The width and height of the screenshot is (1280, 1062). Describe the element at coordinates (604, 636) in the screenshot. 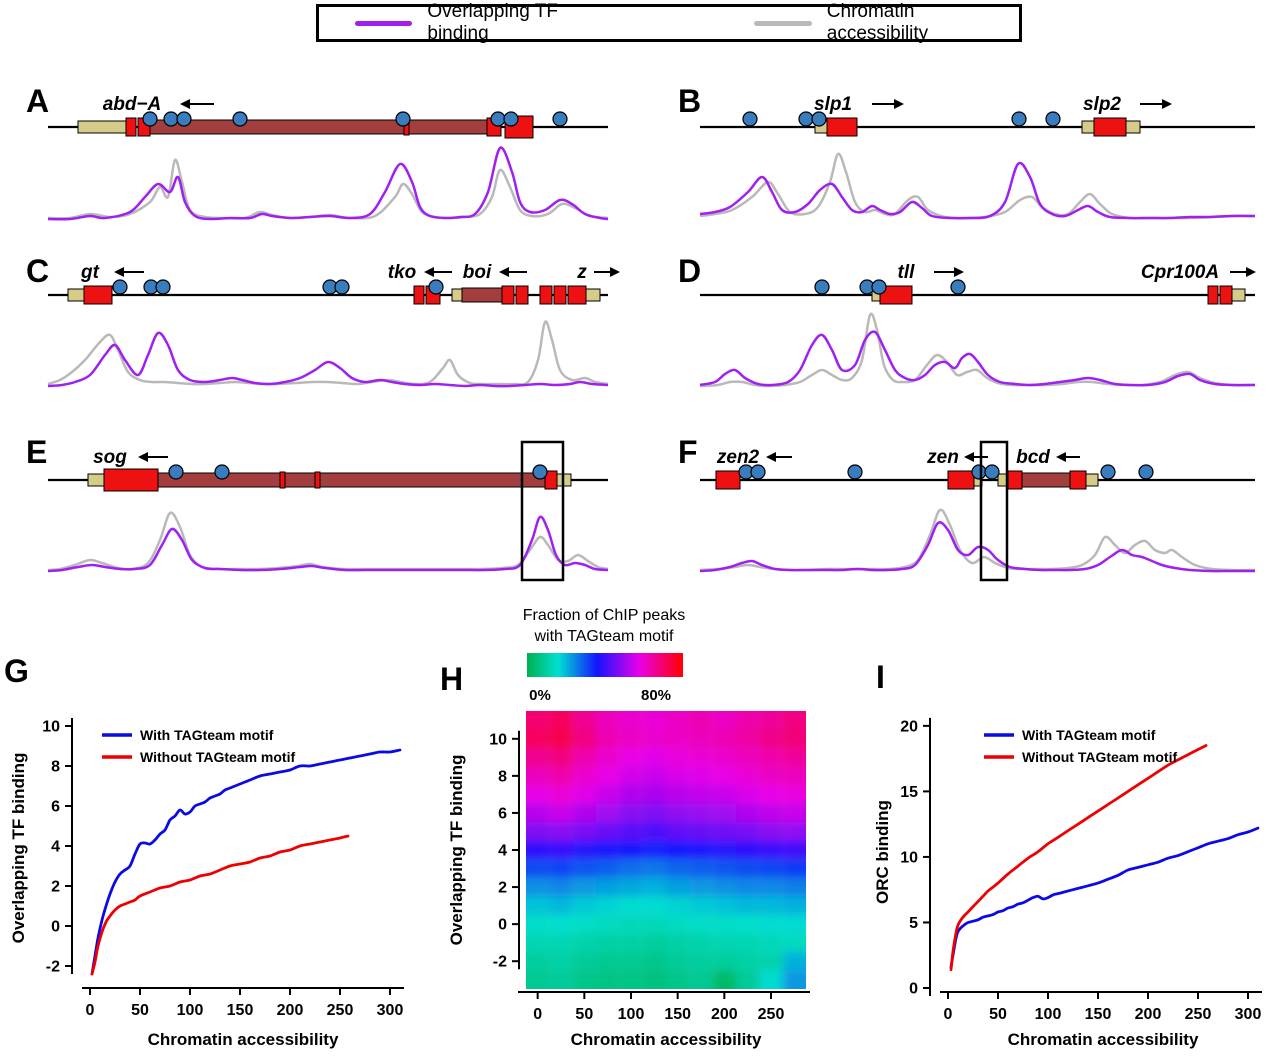

I see `colorbar-title-line: with TAGteam motif` at that location.